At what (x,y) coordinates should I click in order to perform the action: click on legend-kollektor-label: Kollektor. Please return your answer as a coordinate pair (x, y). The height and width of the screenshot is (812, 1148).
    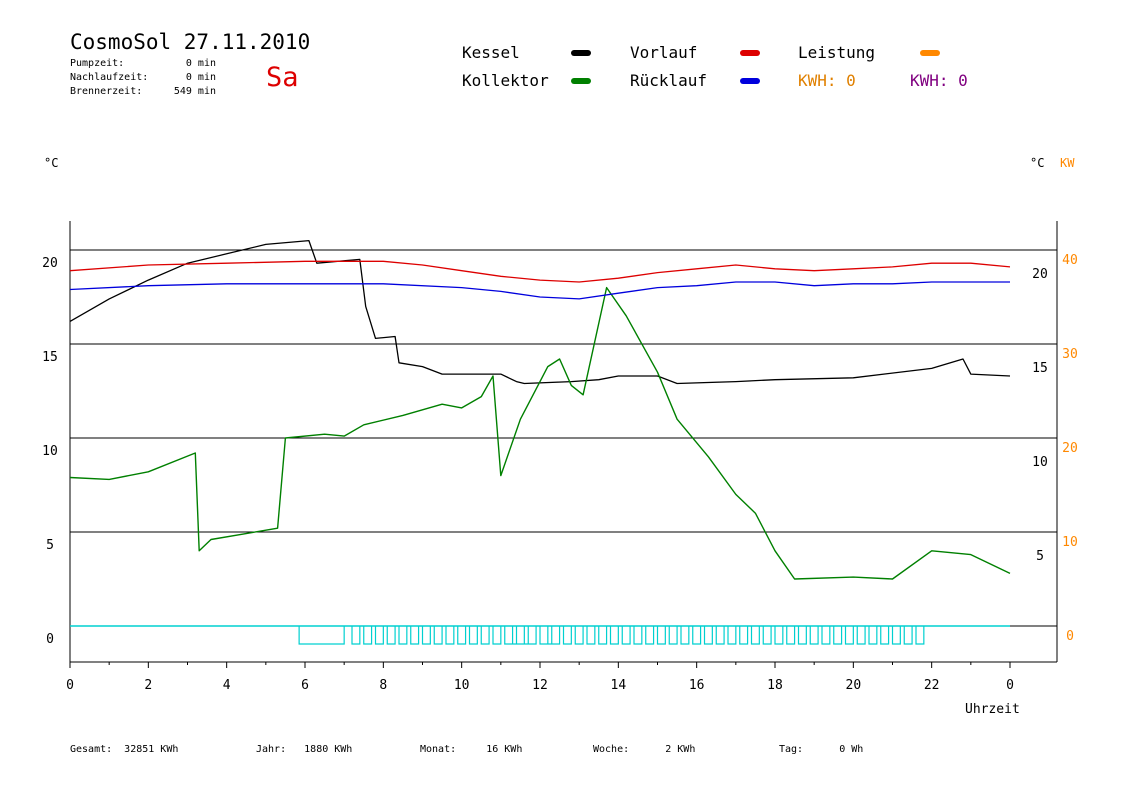
    Looking at the image, I should click on (505, 80).